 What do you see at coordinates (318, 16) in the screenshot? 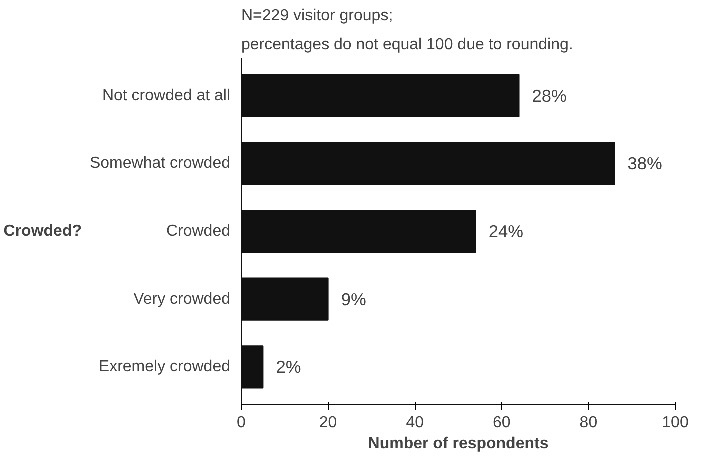
I see `text: N=229 visitor groups;` at bounding box center [318, 16].